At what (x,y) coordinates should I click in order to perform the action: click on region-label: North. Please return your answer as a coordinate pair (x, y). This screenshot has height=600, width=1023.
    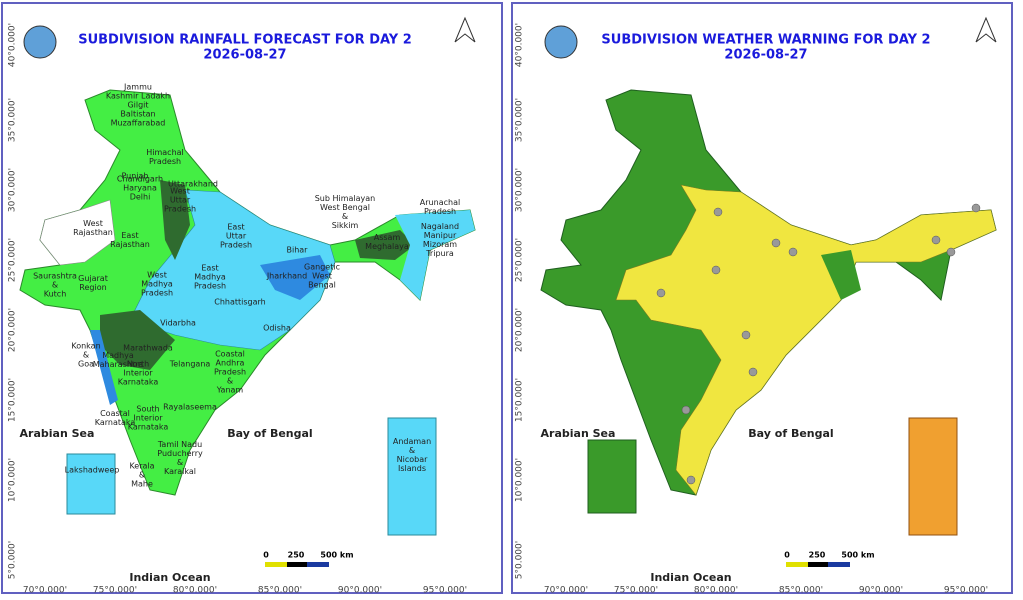
    Looking at the image, I should click on (138, 364).